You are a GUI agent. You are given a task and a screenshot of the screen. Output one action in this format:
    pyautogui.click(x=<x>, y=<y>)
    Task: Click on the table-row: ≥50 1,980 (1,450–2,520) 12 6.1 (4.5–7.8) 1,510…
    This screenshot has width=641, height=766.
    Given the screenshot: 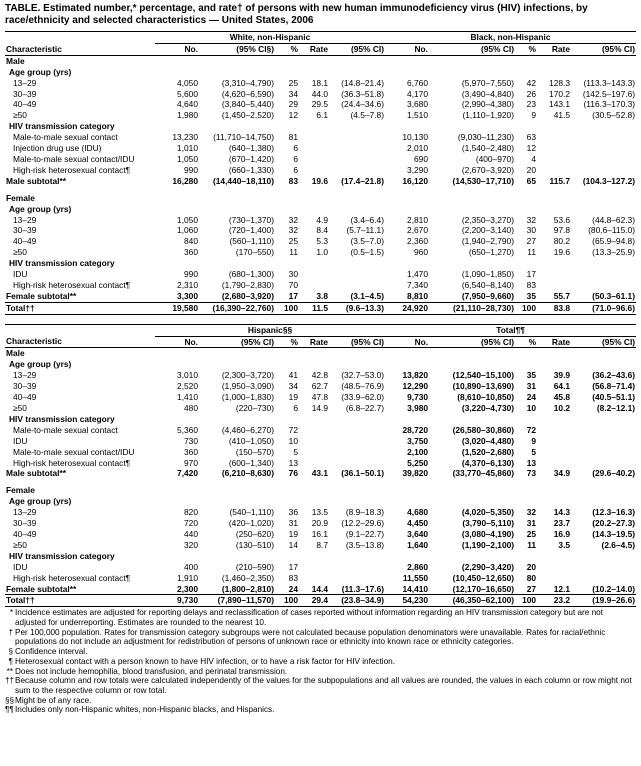 What is the action you would take?
    pyautogui.click(x=320, y=115)
    